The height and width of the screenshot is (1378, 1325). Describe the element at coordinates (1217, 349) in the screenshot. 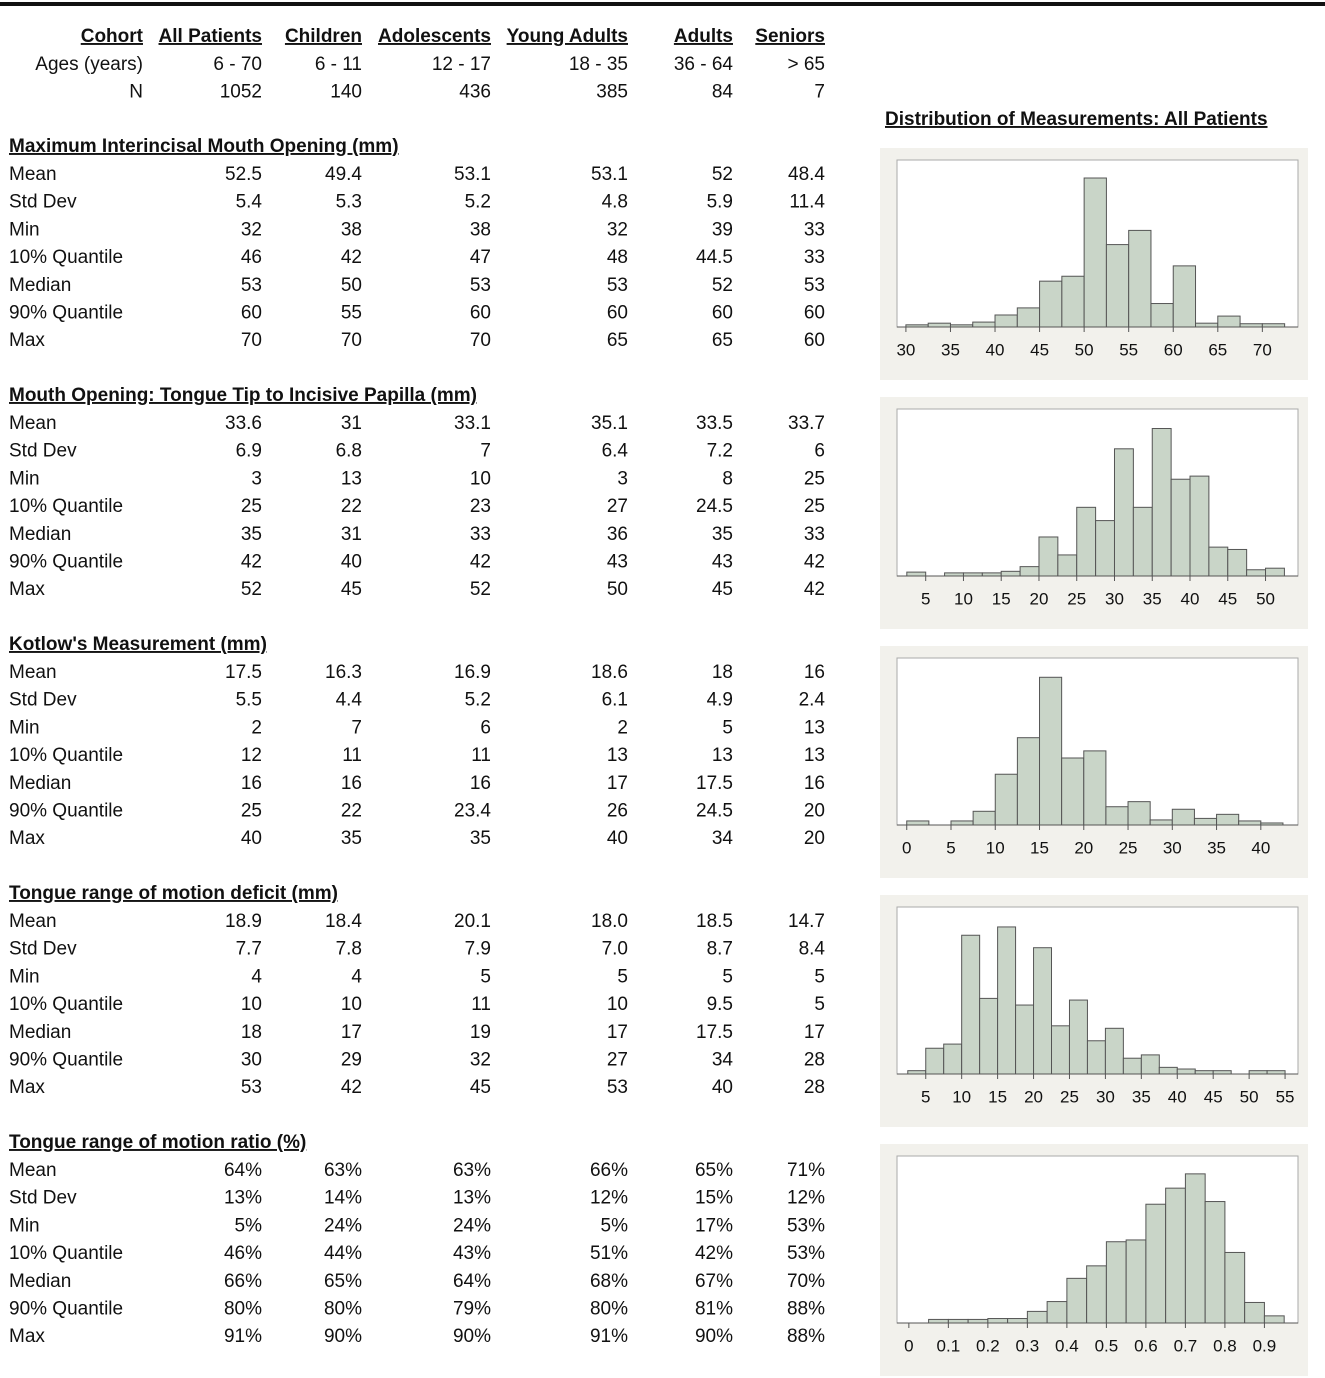

I see `x-tick-label: 65` at that location.